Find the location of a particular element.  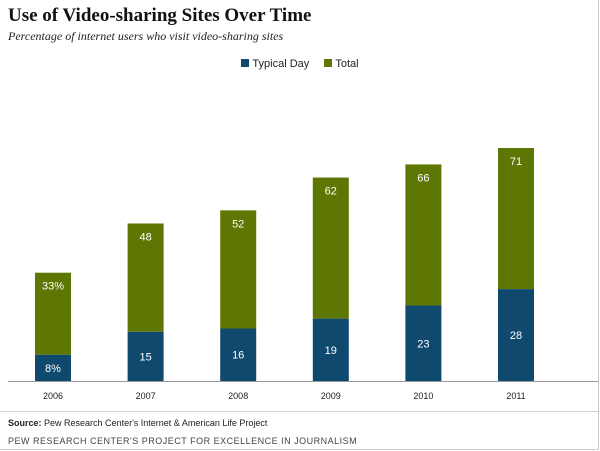

legend-label-total: Total is located at coordinates (347, 64).